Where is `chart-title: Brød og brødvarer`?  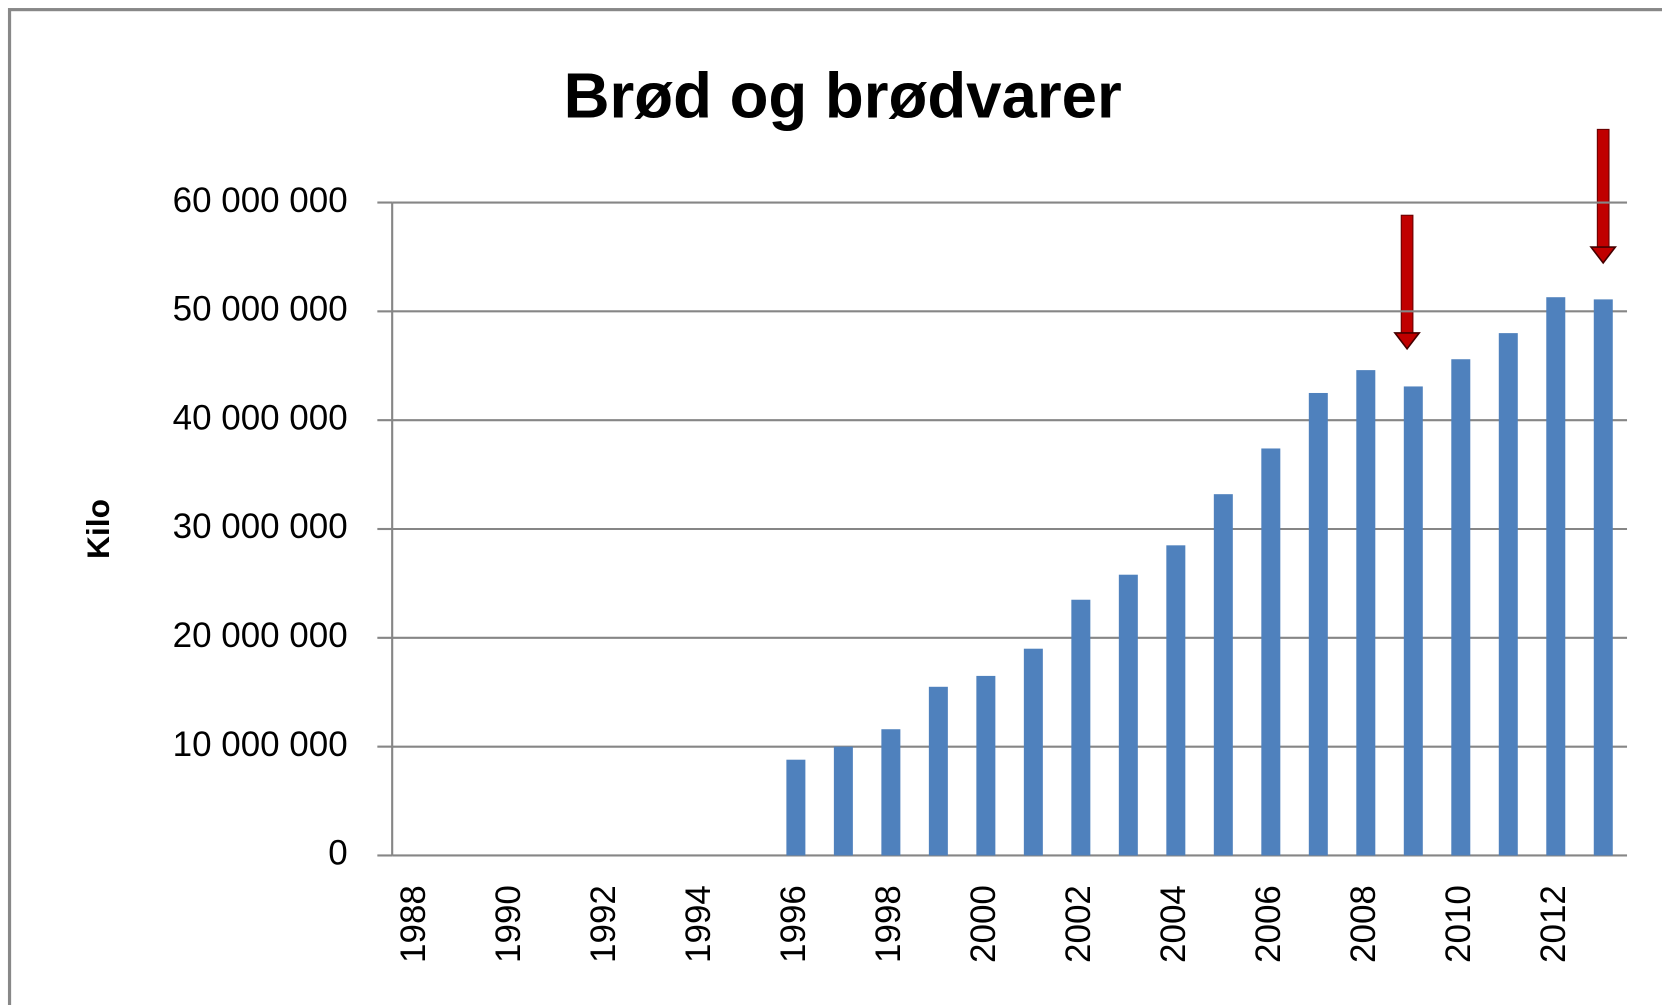 chart-title: Brød og brødvarer is located at coordinates (843, 96).